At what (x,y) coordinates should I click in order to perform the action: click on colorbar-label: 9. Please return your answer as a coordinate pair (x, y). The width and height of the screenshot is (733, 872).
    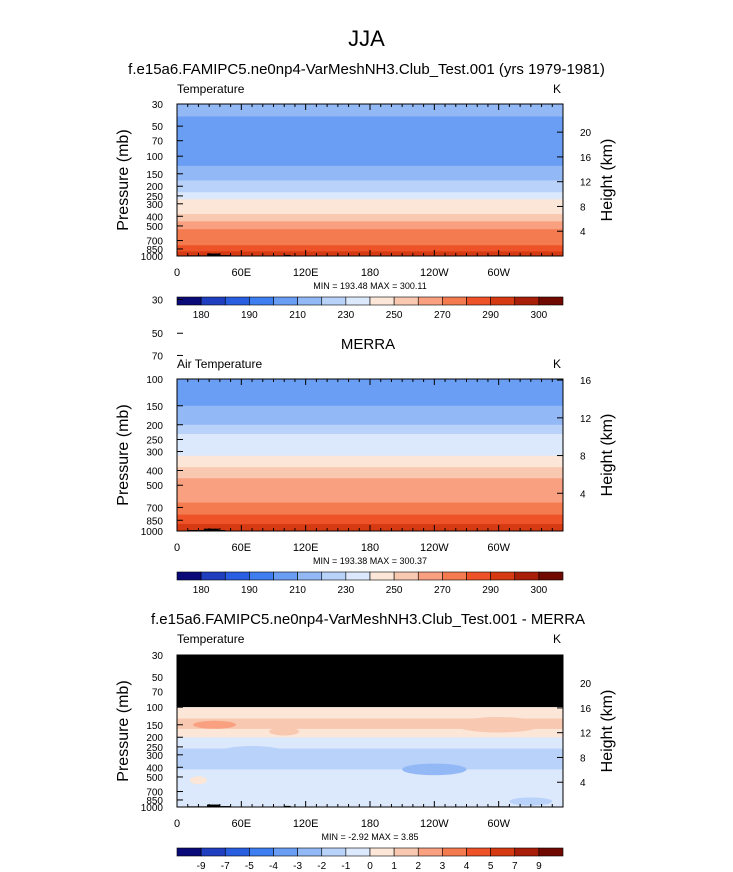
    Looking at the image, I should click on (539, 866).